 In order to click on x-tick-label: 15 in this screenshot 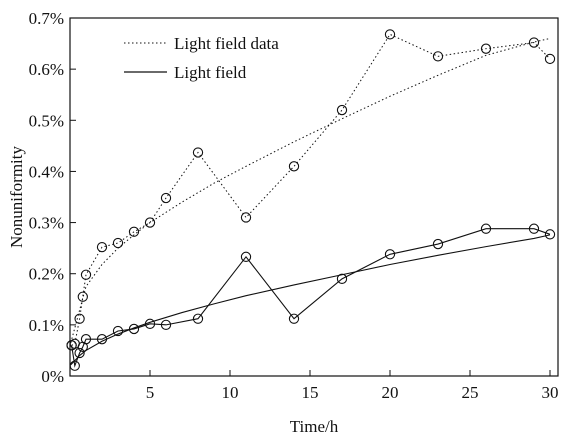, I will do `click(310, 392)`.